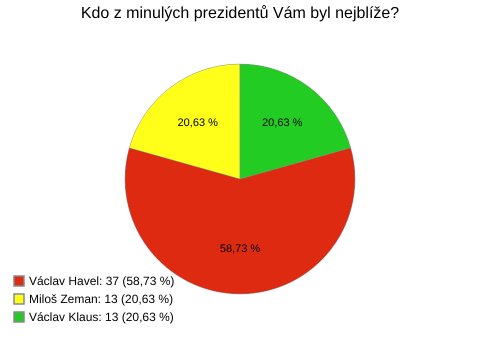 This screenshot has height=338, width=480. I want to click on chart-title: Kdo z minulých prezidentů Vám byl nejblíže?, so click(240, 13).